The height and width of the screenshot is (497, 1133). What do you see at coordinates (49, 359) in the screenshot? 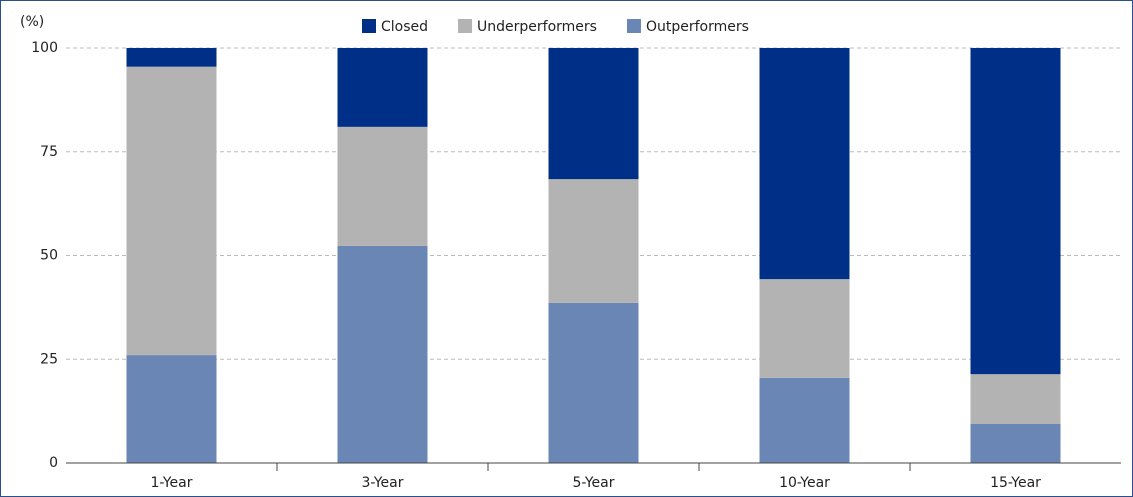
I see `y-tick-label: 25` at bounding box center [49, 359].